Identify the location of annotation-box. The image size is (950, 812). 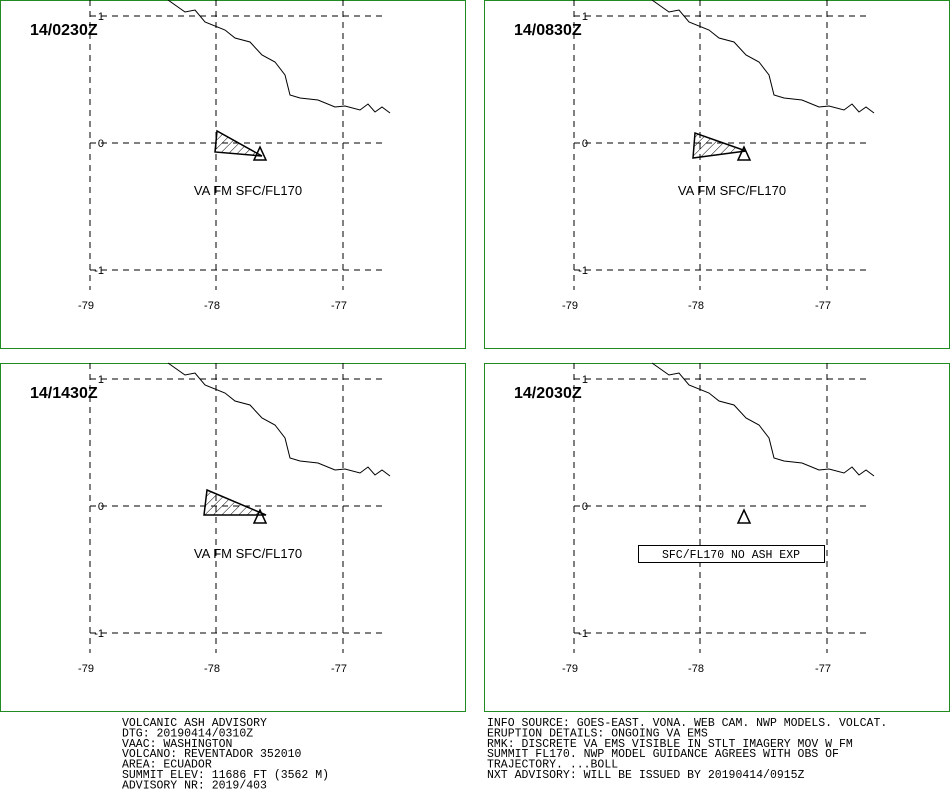
(731, 554).